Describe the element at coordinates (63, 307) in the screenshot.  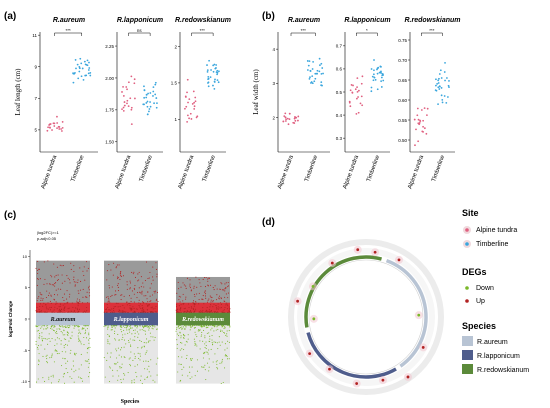
I see `up-dense-zone` at that location.